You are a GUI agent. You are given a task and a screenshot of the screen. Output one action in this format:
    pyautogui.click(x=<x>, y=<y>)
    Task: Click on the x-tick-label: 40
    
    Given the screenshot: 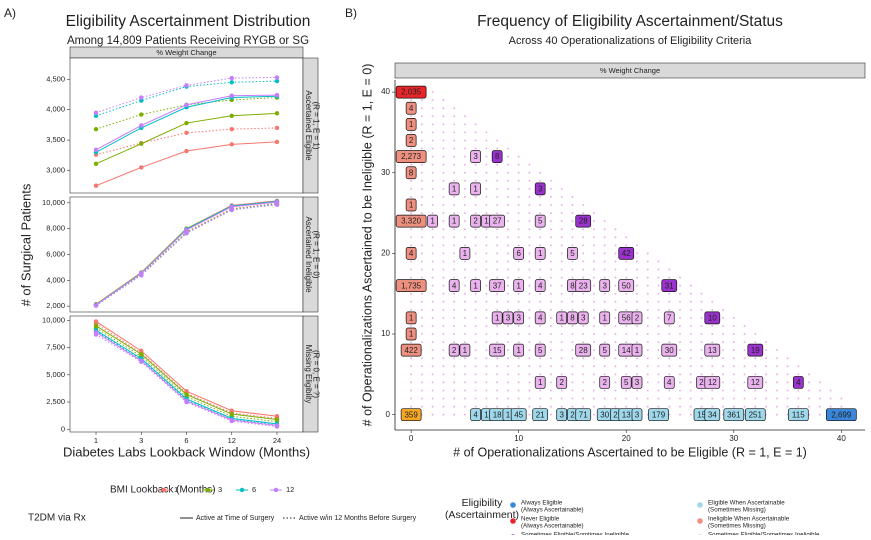 What is the action you would take?
    pyautogui.click(x=841, y=438)
    